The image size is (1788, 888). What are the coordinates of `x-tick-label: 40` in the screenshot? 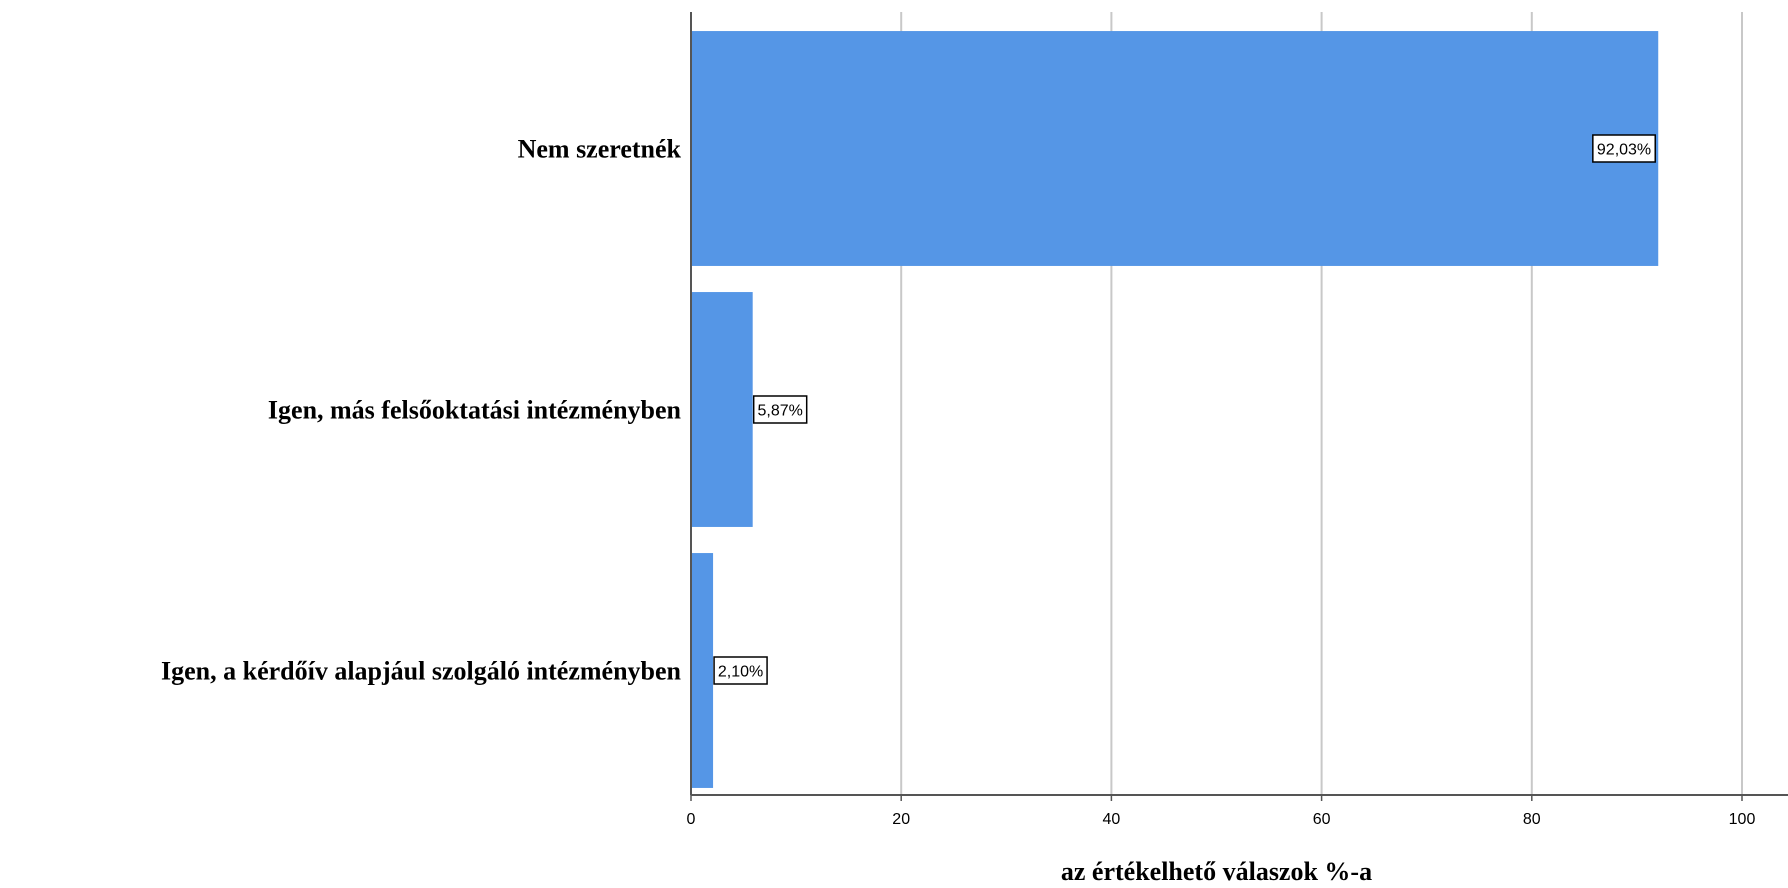 It's located at (1112, 819).